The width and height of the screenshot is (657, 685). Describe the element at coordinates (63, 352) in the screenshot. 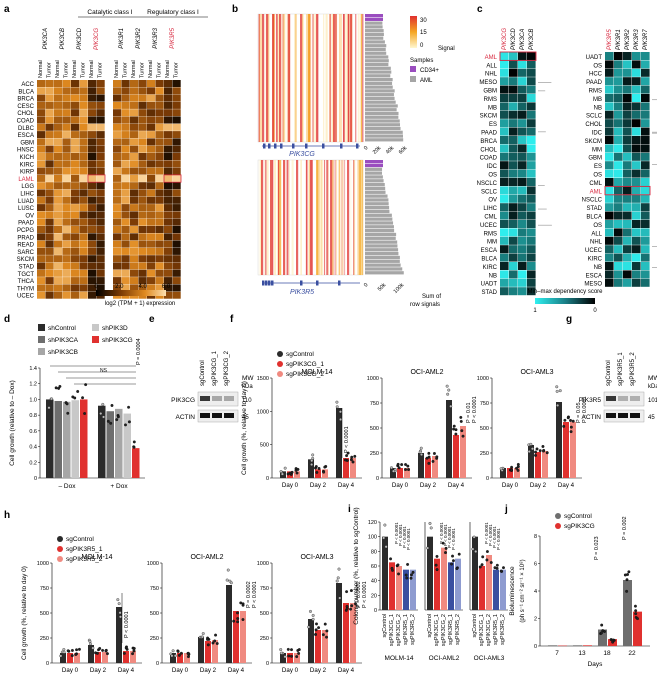

I see `d-legend-label: shPIK3CB` at that location.